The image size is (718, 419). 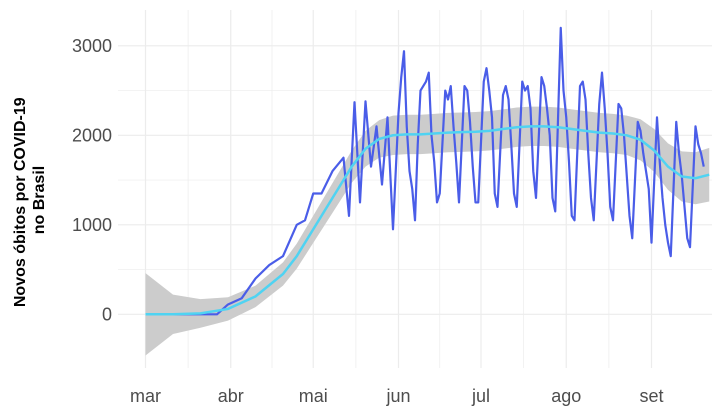 What do you see at coordinates (92, 225) in the screenshot?
I see `y-tick-label: 1000` at bounding box center [92, 225].